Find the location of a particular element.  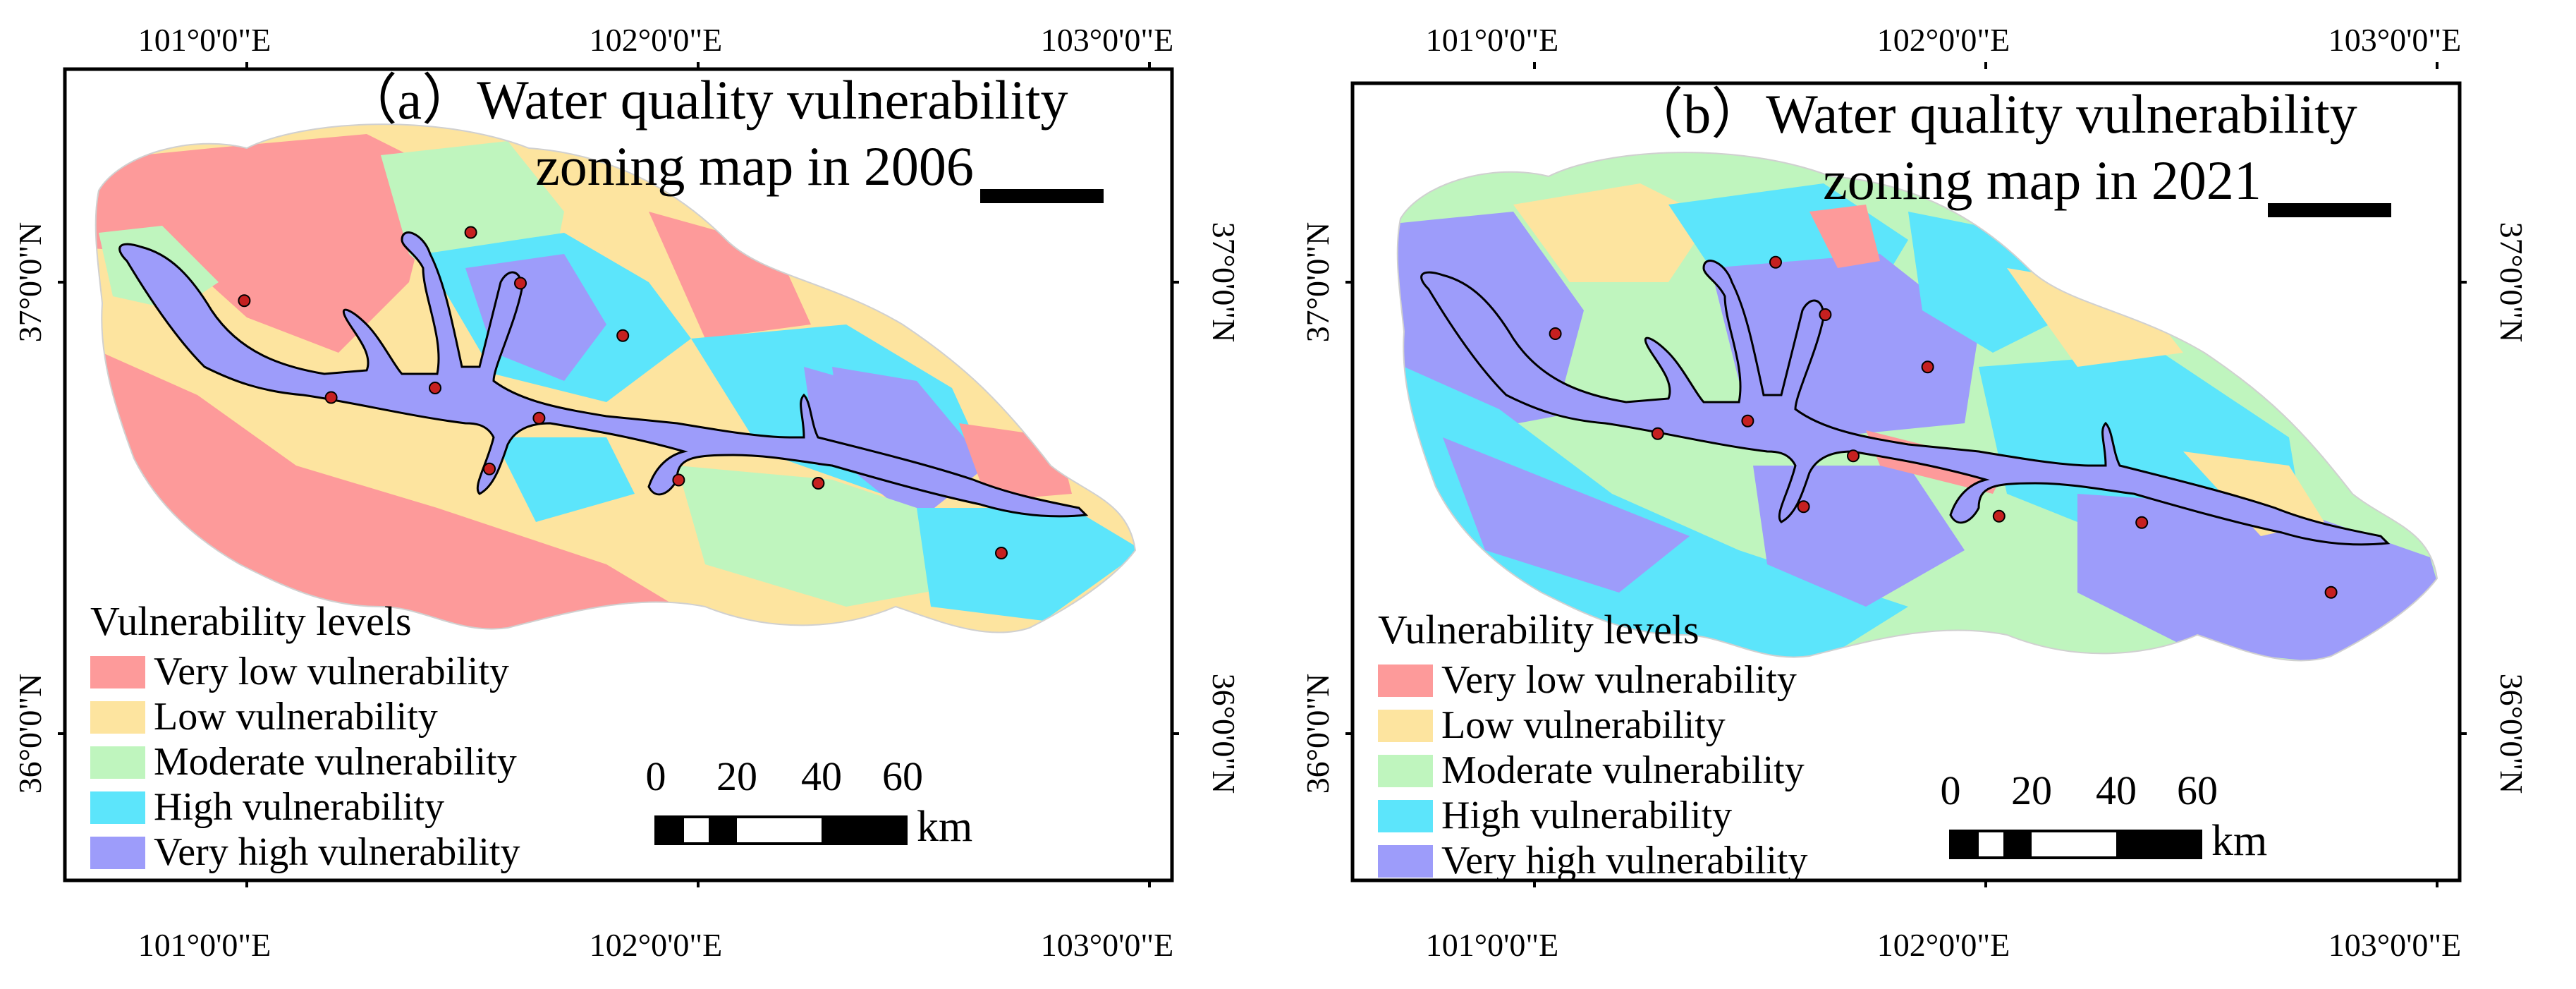

map-title-line1: （b）Water quality vulnerability is located at coordinates (1993, 114).